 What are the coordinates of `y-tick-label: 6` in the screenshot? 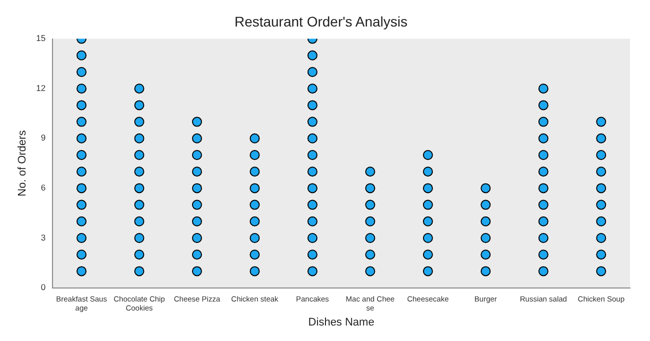 It's located at (43, 187).